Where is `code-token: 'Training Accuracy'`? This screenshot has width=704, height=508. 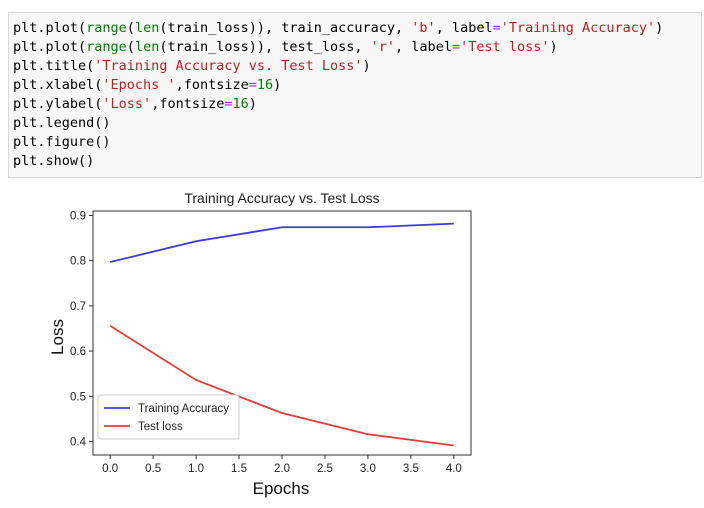 code-token: 'Training Accuracy' is located at coordinates (578, 28).